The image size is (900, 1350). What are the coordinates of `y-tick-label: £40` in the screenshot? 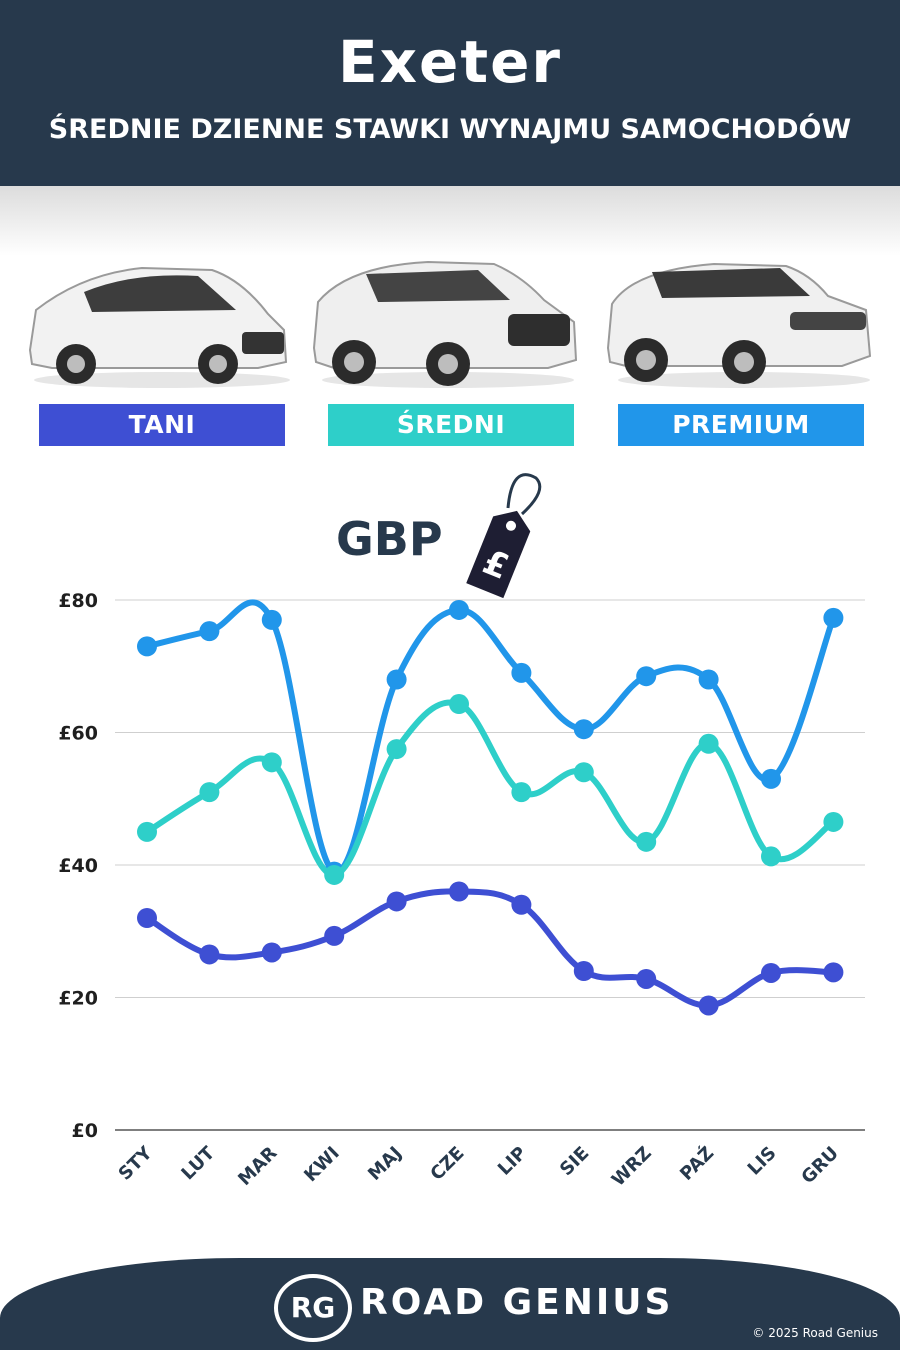 It's located at (78, 866).